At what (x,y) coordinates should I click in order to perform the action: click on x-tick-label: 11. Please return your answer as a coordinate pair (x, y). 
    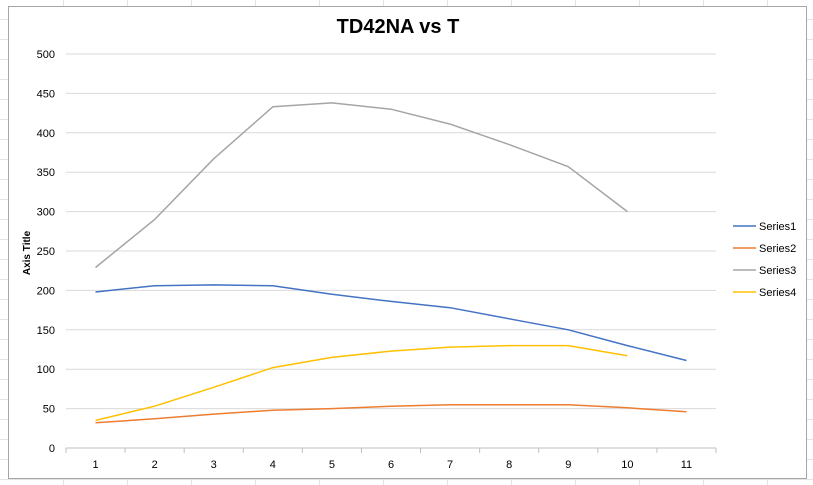
    Looking at the image, I should click on (686, 465).